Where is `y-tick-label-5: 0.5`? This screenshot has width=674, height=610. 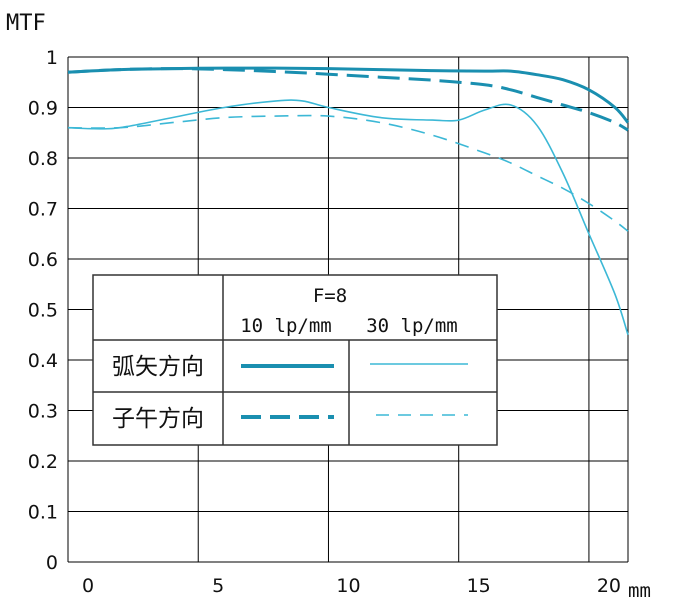
y-tick-label-5: 0.5 is located at coordinates (43, 311).